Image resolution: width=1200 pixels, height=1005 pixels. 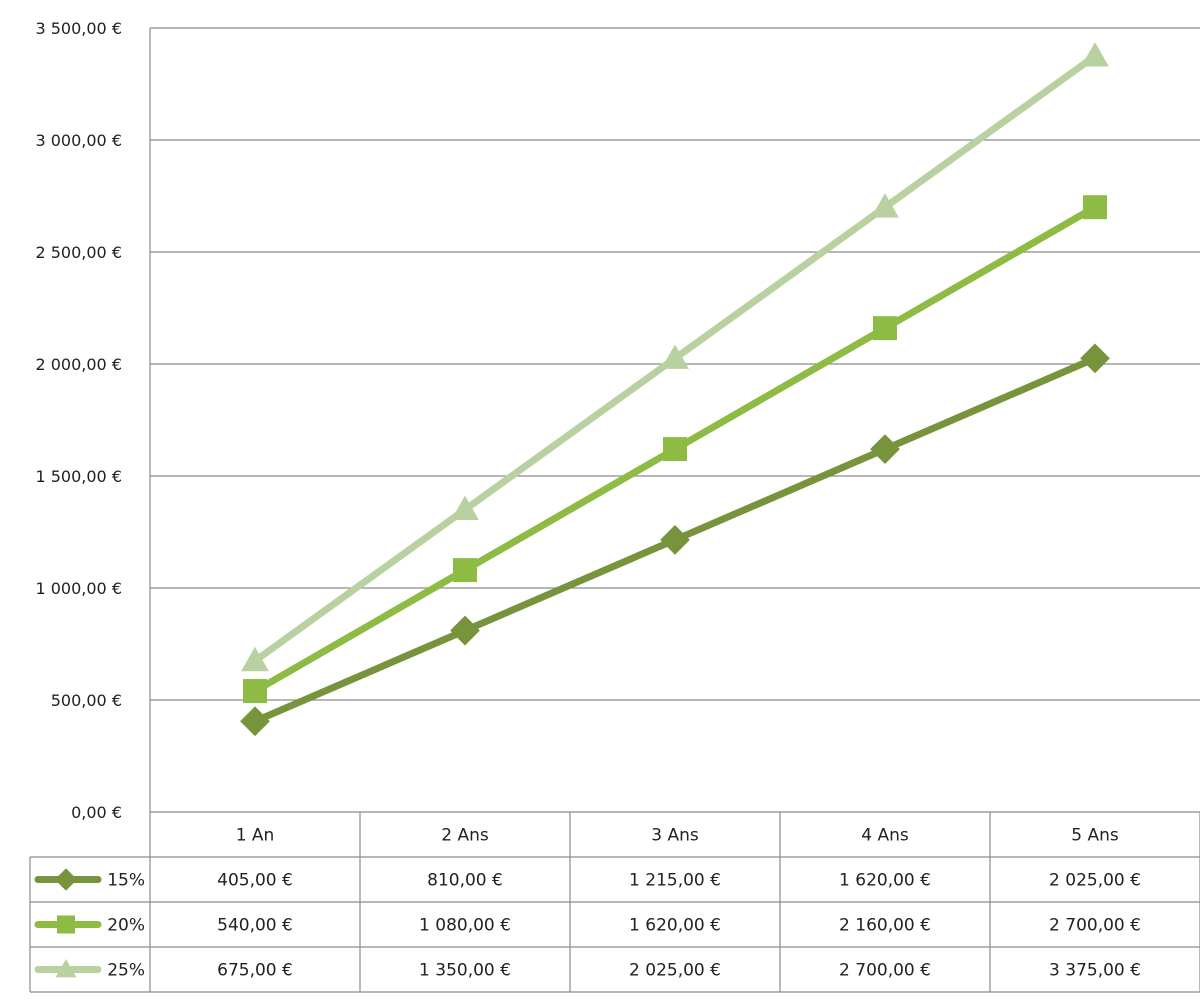 What do you see at coordinates (465, 926) in the screenshot?
I see `data-table-cell: 1 080,00 €` at bounding box center [465, 926].